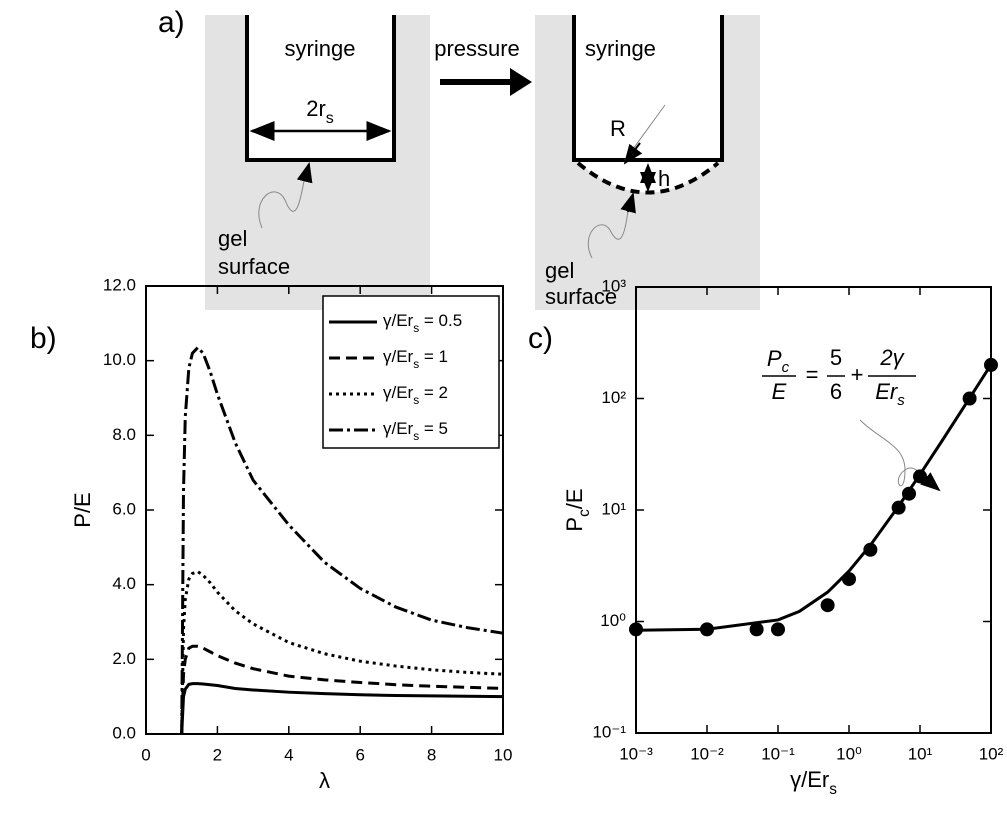 The image size is (1007, 819). What do you see at coordinates (145, 754) in the screenshot?
I see `x-tick-label: 0` at bounding box center [145, 754].